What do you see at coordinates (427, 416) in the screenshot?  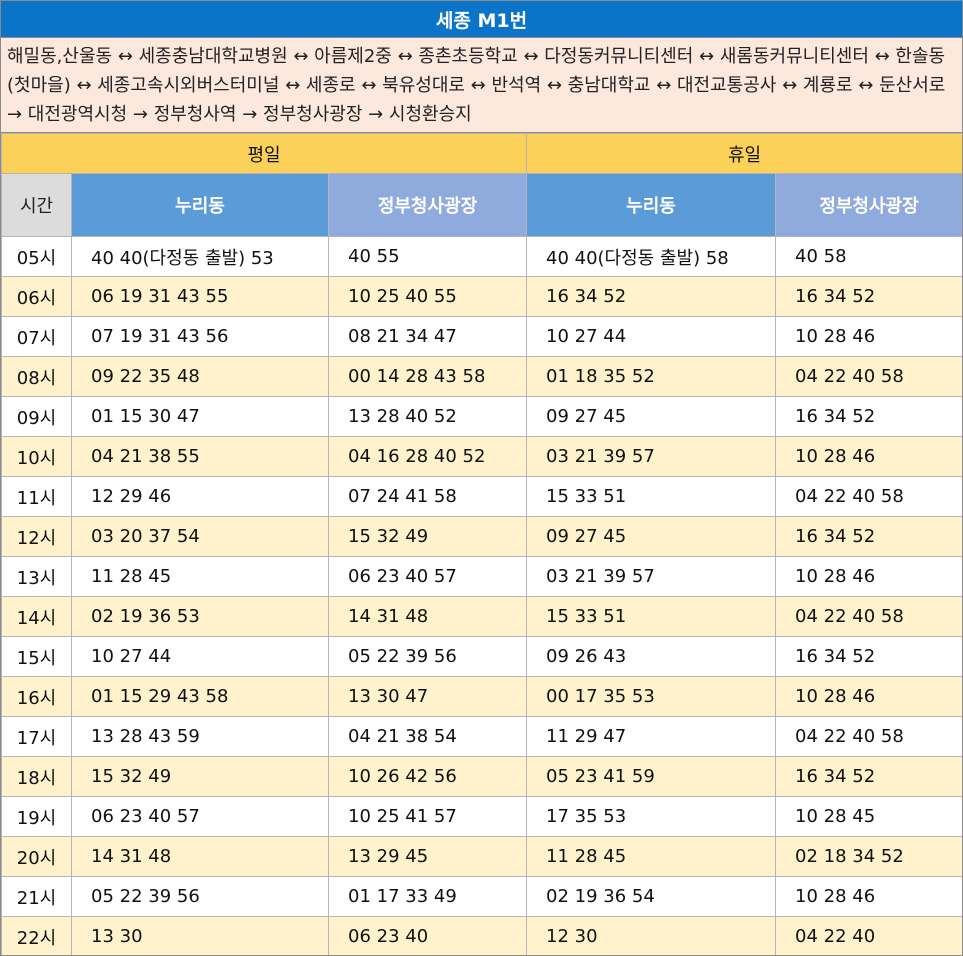 I see `weekday-jeongbu-times: 13 28 40 52` at bounding box center [427, 416].